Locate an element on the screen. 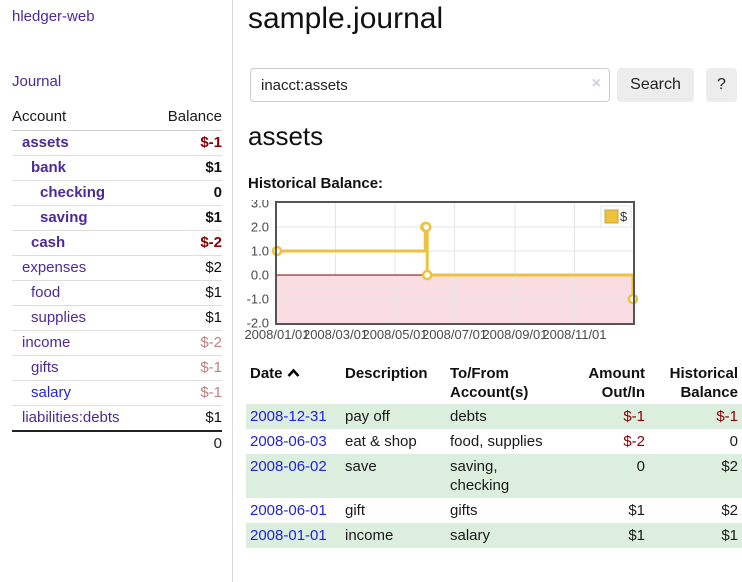 The width and height of the screenshot is (742, 582). page-title: sample.journal is located at coordinates (346, 18).